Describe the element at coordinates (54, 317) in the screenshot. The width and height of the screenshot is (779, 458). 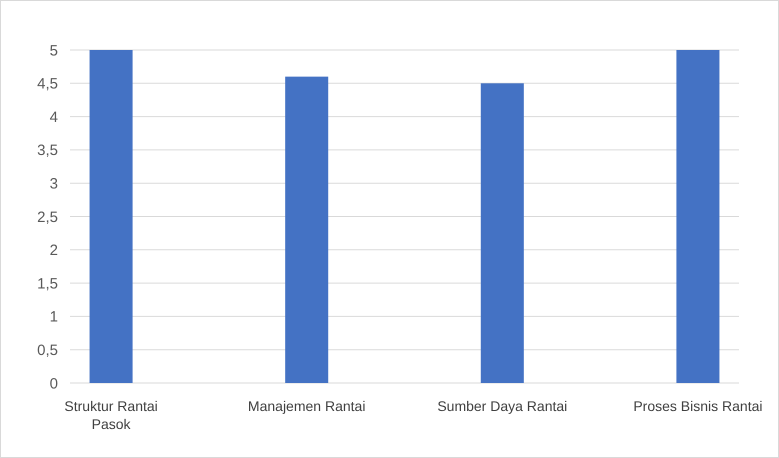
I see `y-tick-label: 1` at that location.